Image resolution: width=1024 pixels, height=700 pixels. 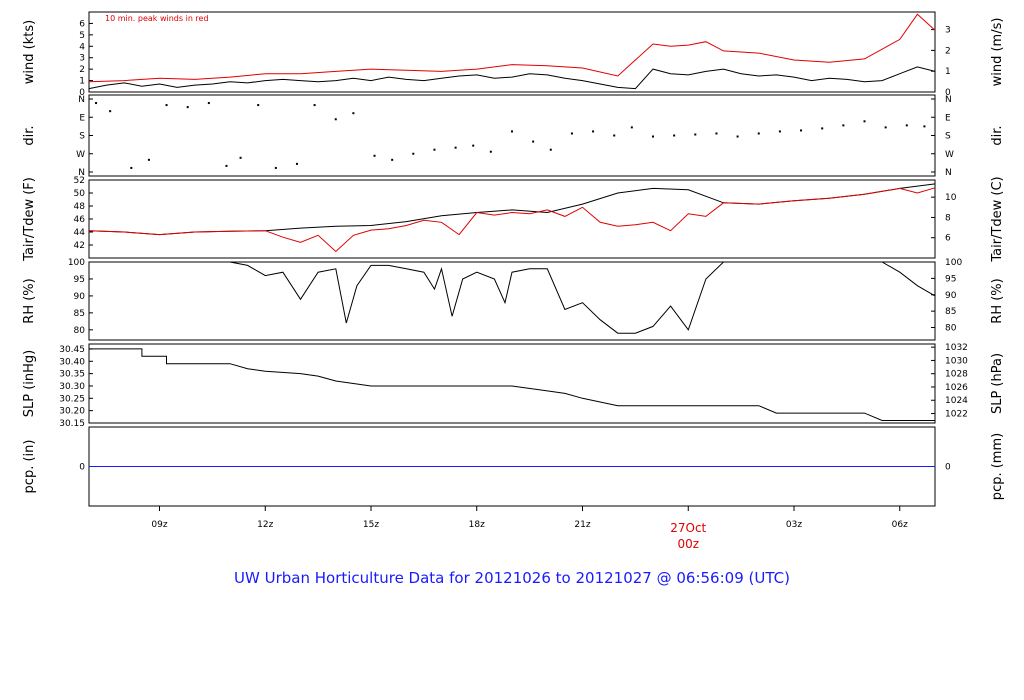 I want to click on wind-ytick-label-left: 6, so click(x=82, y=24).